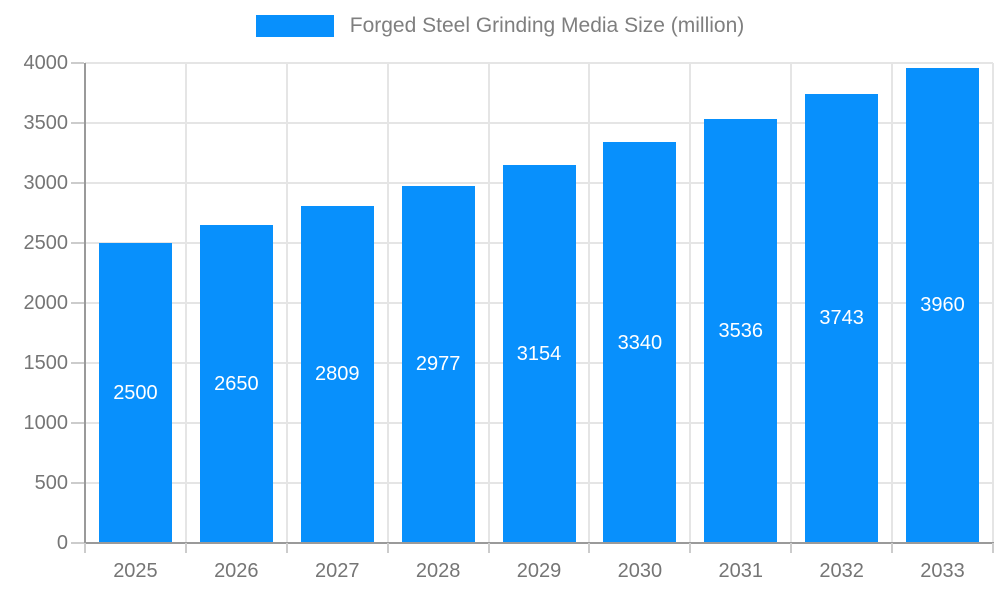 This screenshot has height=600, width=1000. I want to click on bar-value-label: 3154, so click(539, 353).